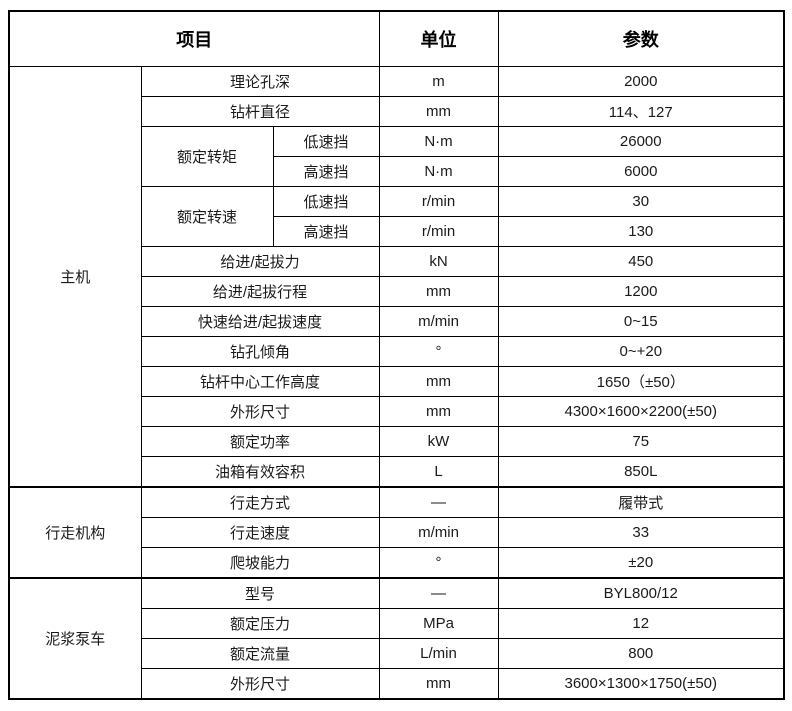  I want to click on table-row: 钻杆直径 mm 114、127, so click(397, 111).